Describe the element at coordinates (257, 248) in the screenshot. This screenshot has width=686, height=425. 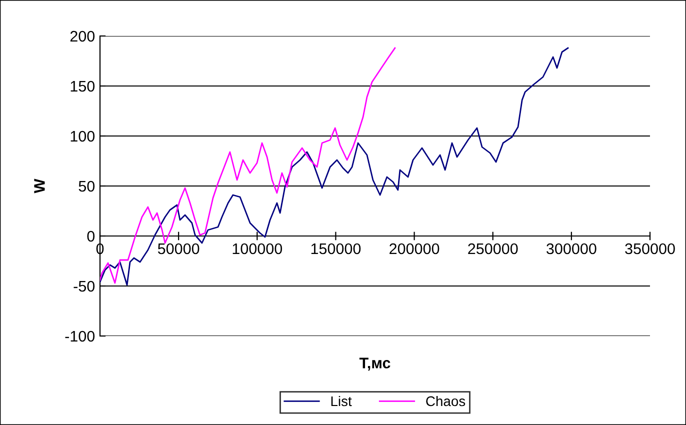
I see `x-tick-label: 100000` at that location.